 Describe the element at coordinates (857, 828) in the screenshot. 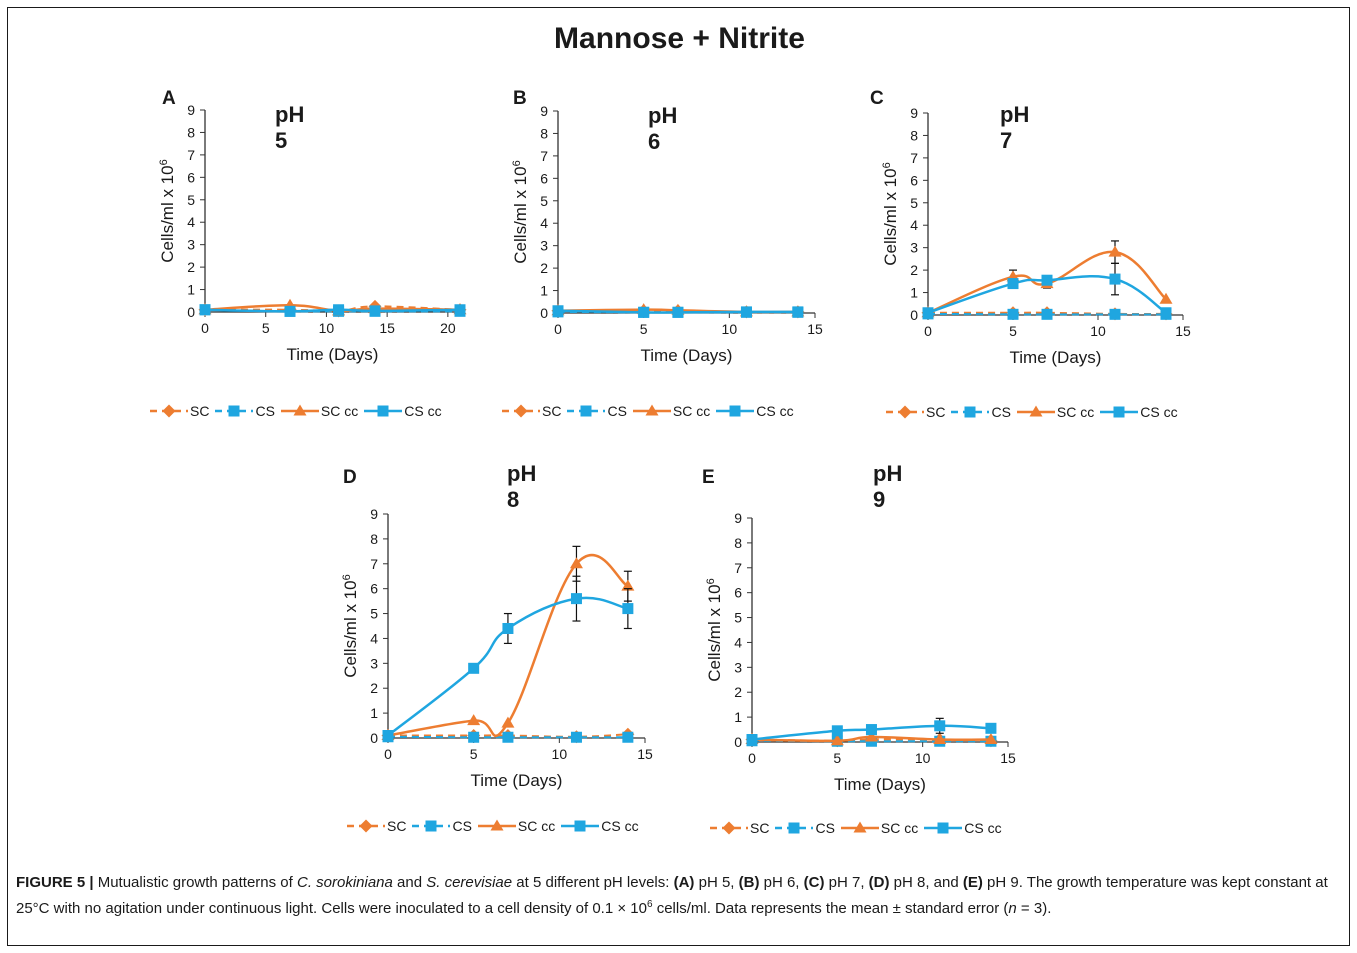

I see `legend-e: SC CS SC cc CS cc` at that location.